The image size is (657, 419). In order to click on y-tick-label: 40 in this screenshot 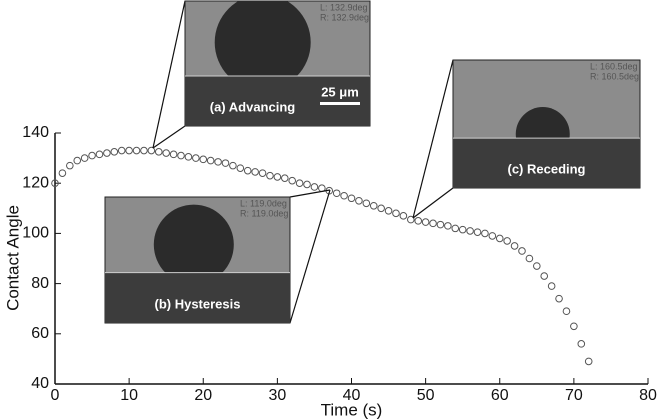, I will do `click(40, 383)`.